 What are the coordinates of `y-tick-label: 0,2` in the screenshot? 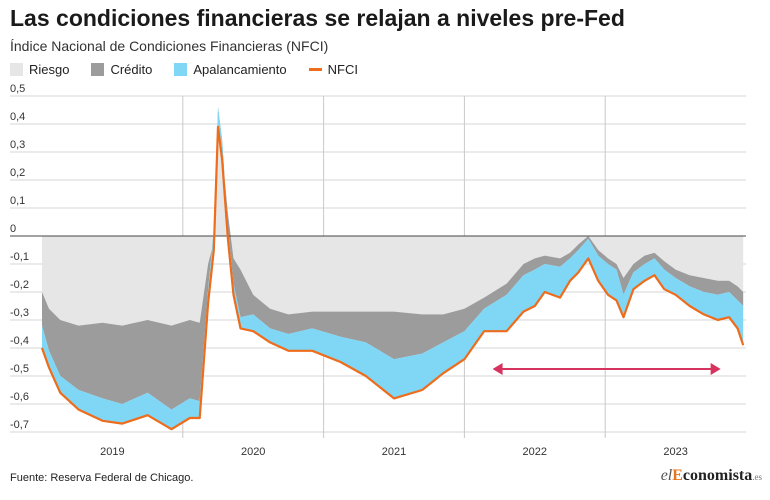 It's located at (17, 173).